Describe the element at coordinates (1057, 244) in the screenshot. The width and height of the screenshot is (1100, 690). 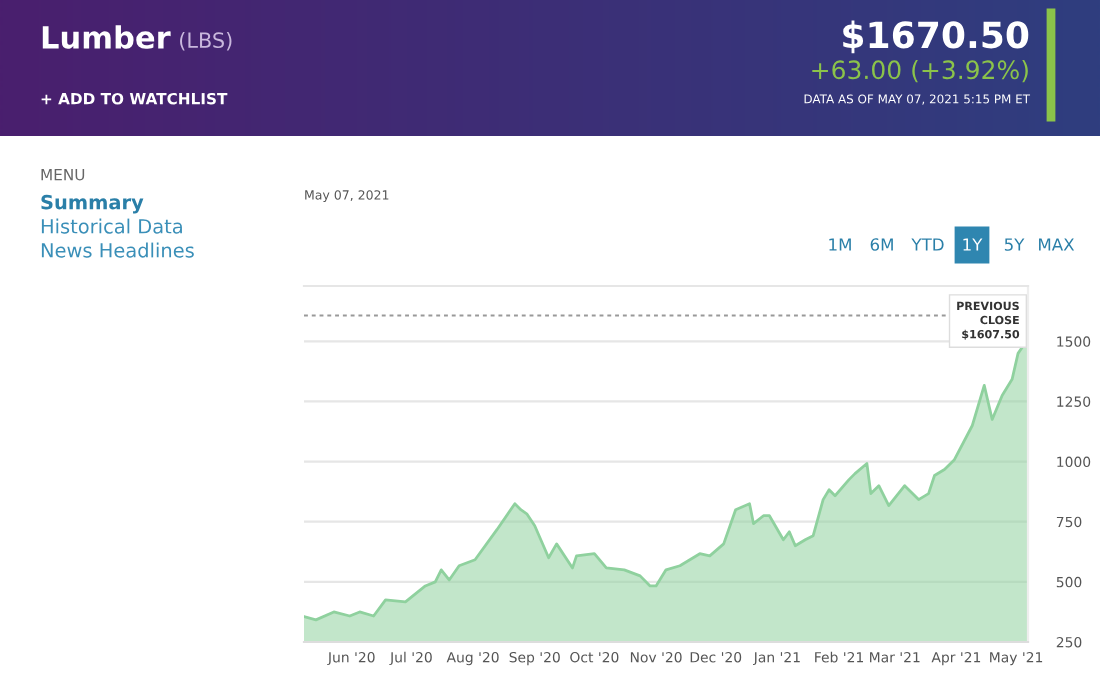
I see `text: MAX` at that location.